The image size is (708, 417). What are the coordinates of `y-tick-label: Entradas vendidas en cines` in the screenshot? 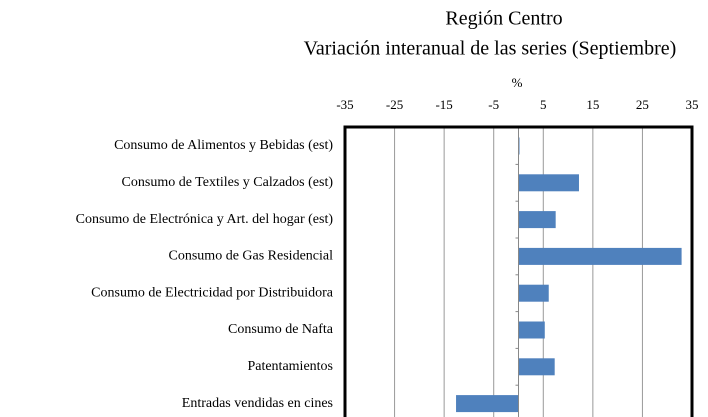 It's located at (257, 403).